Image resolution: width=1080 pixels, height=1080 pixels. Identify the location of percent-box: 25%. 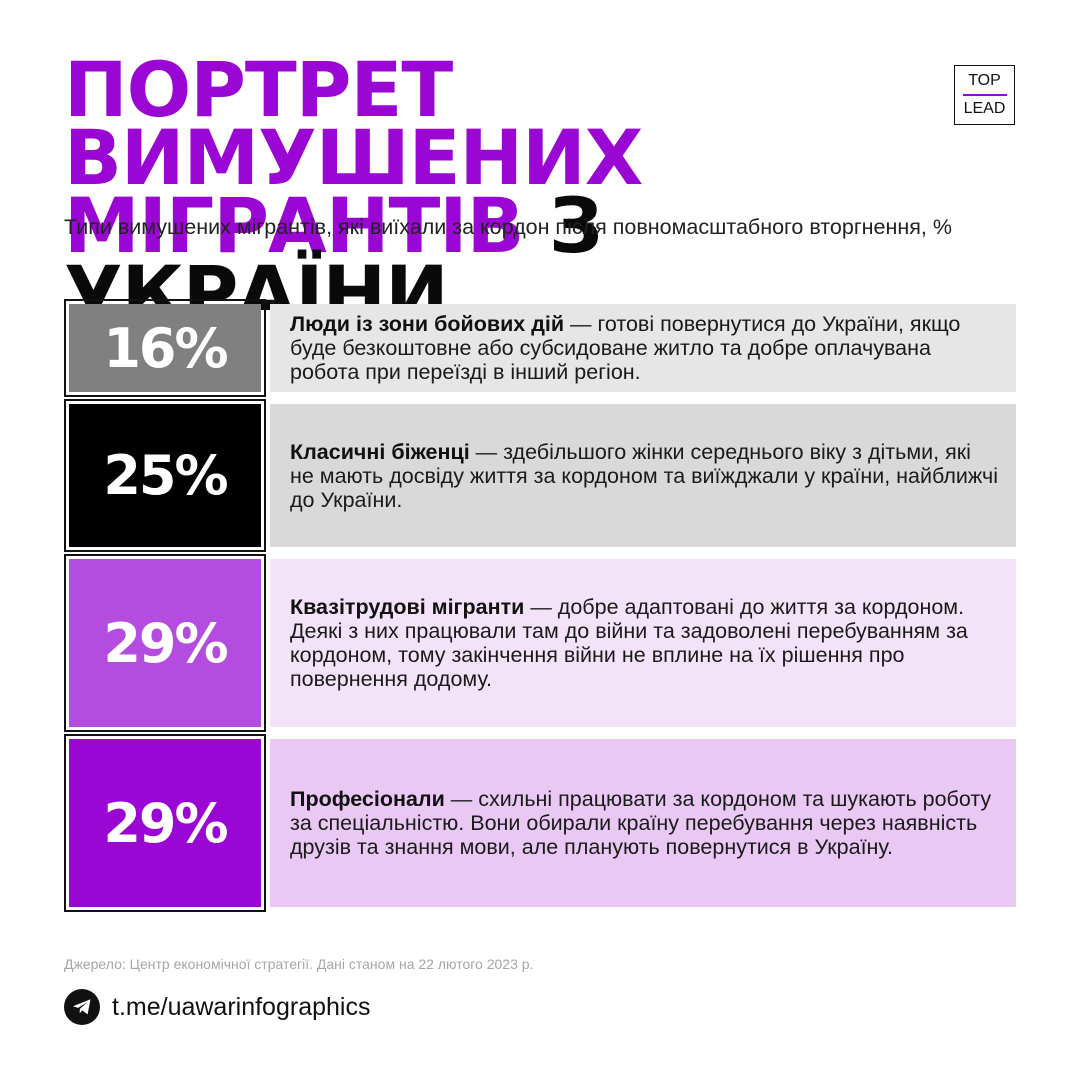
(165, 475).